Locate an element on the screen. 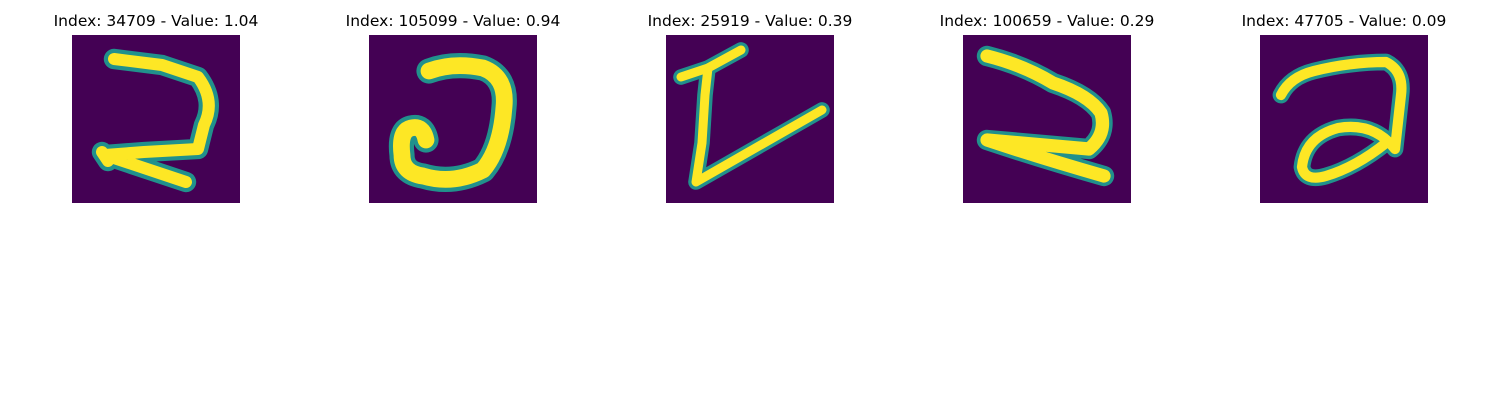 The image size is (1500, 400). image-panel: Index: 100659 - Value: 0.29 is located at coordinates (1047, 102).